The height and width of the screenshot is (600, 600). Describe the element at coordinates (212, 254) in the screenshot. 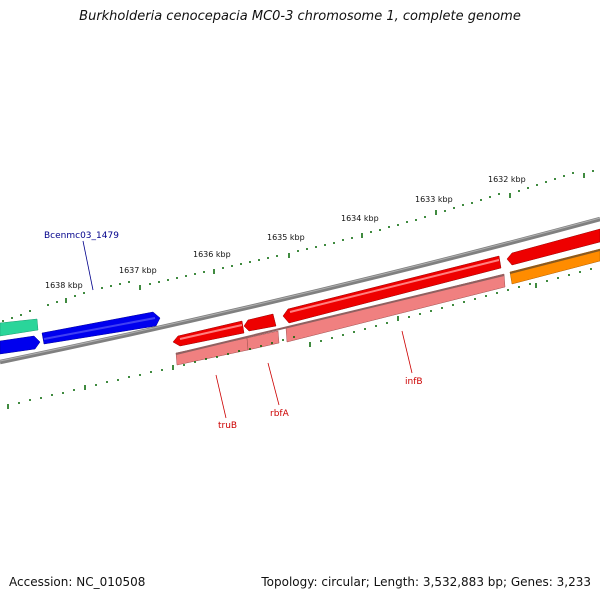

I see `kbp-label-1636: 1636 kbp` at that location.